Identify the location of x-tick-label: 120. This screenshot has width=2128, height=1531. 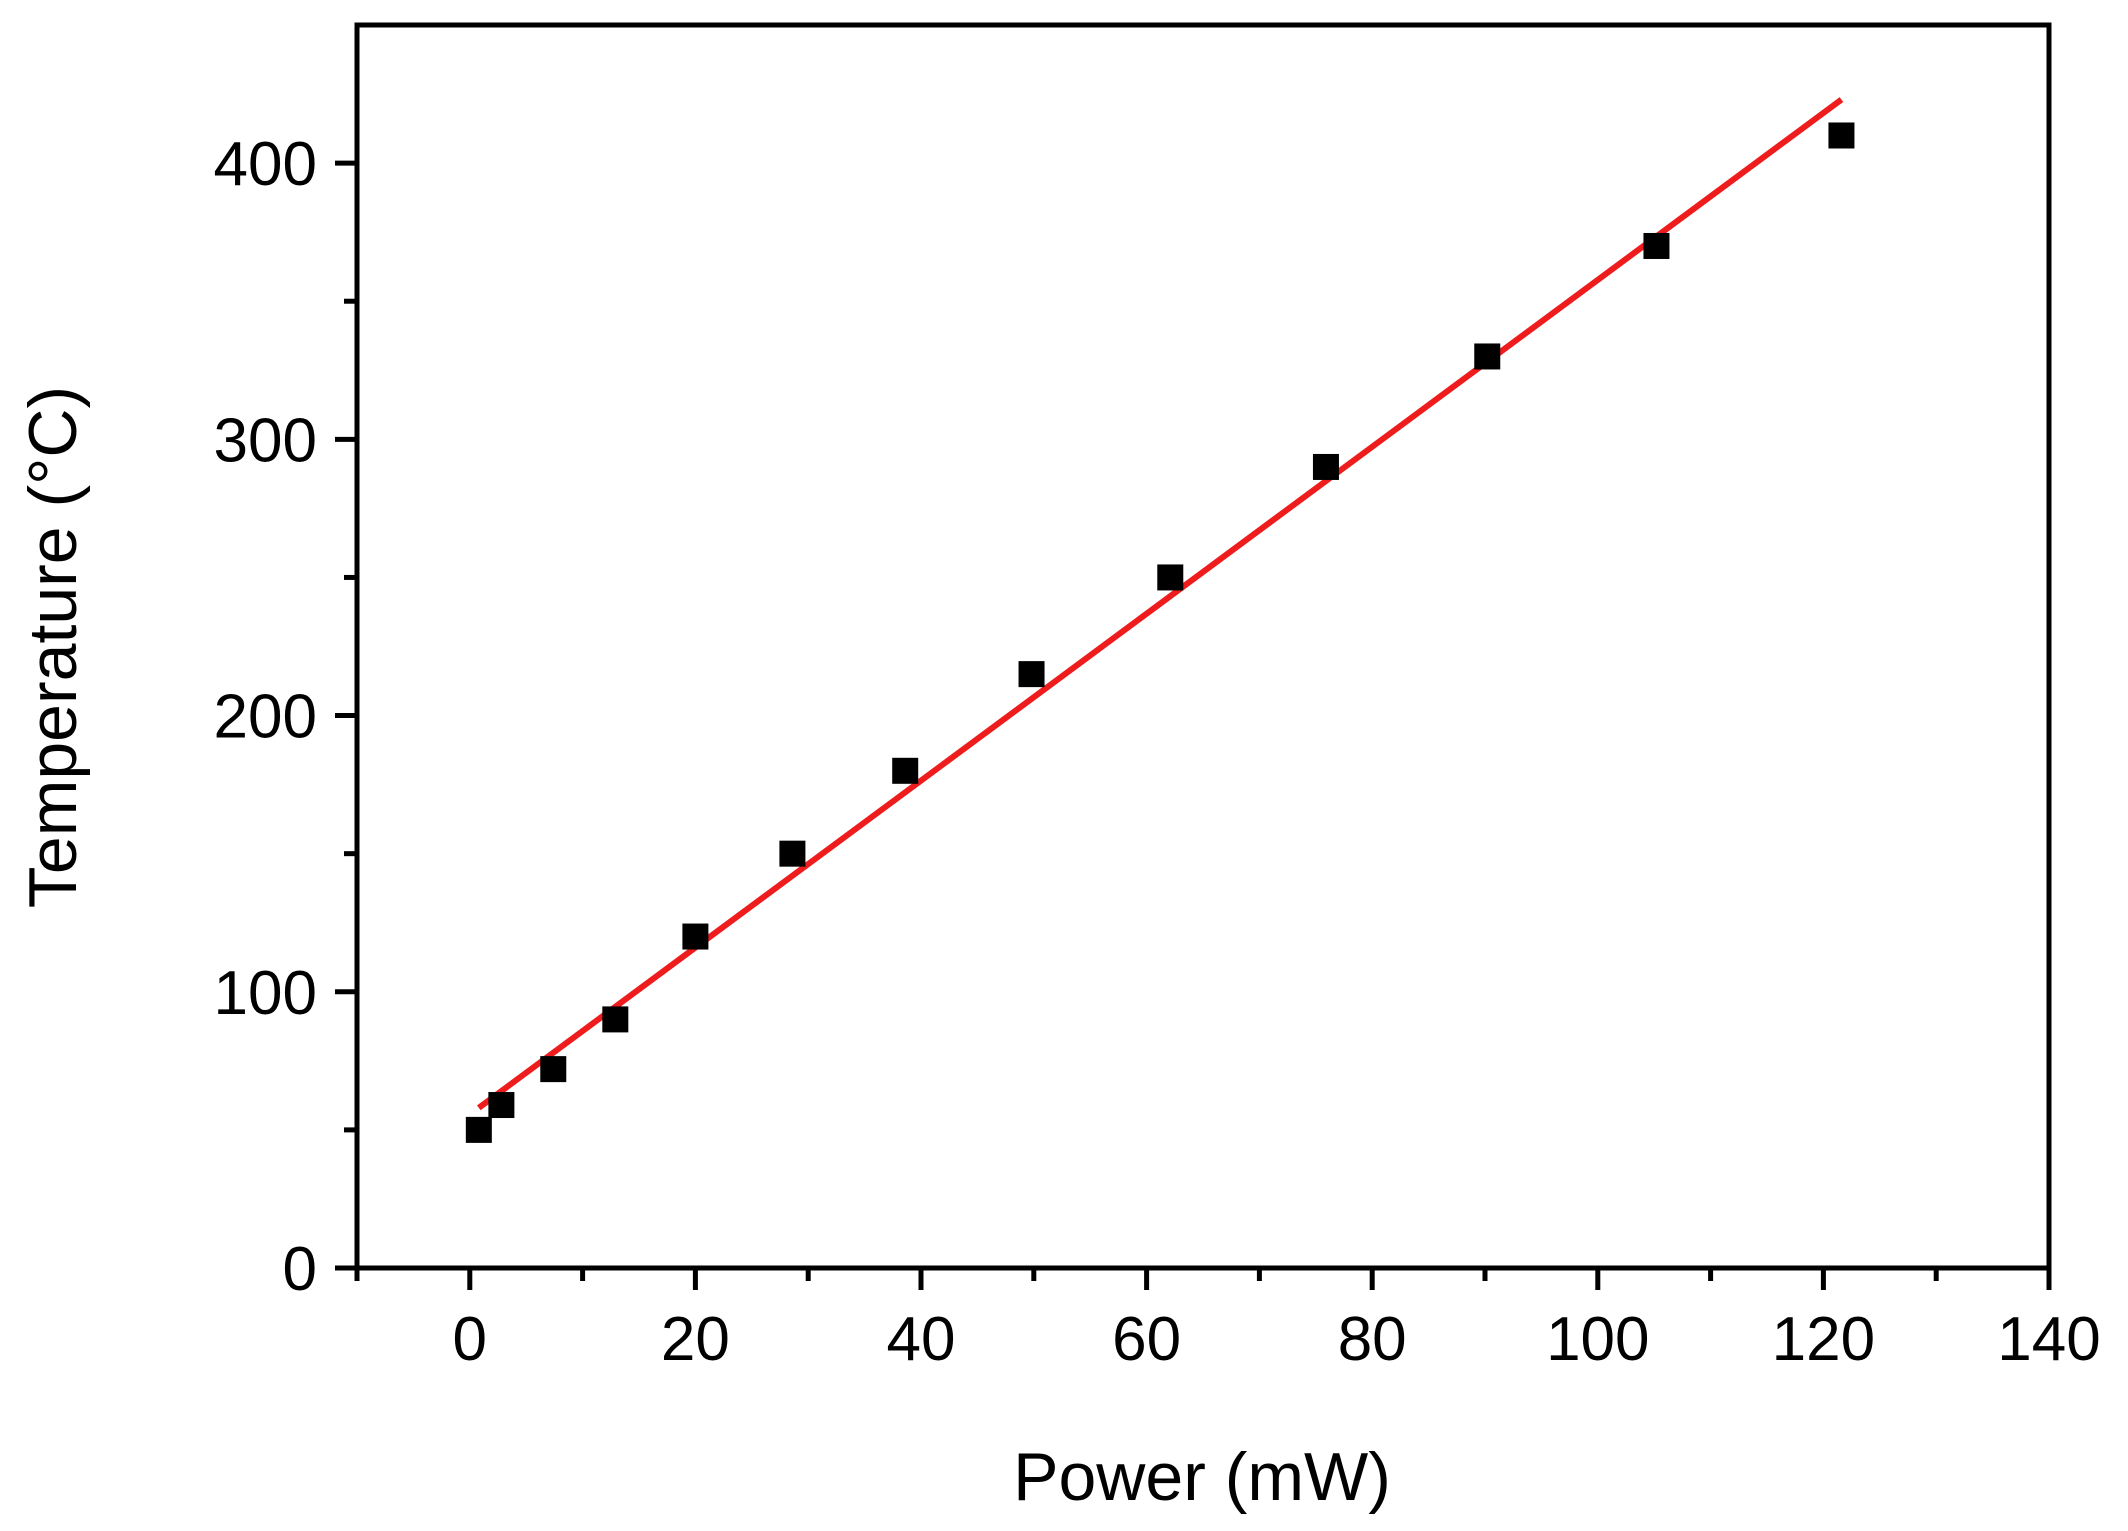
(1823, 1339).